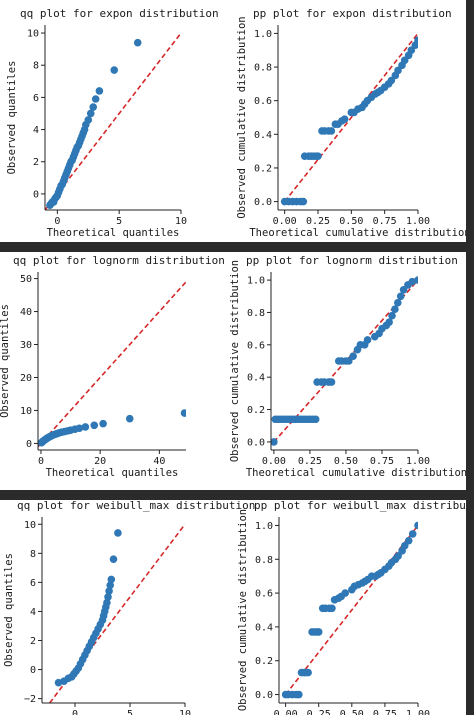 The height and width of the screenshot is (715, 474). I want to click on y-tick-label: 30, so click(26, 345).